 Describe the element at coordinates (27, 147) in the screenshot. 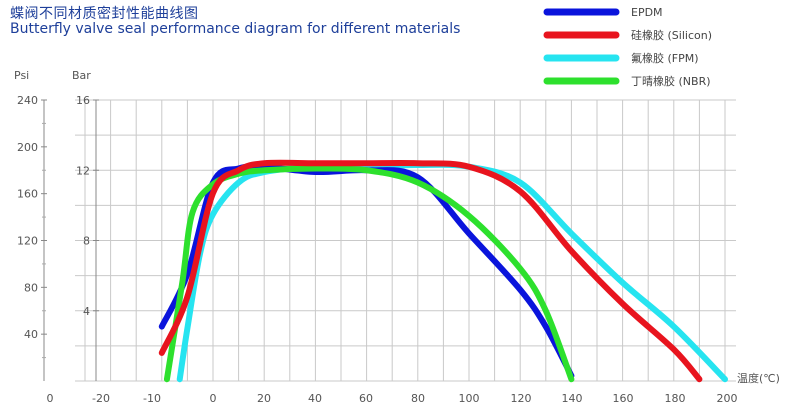

I see `psi-tick-label: 200` at that location.